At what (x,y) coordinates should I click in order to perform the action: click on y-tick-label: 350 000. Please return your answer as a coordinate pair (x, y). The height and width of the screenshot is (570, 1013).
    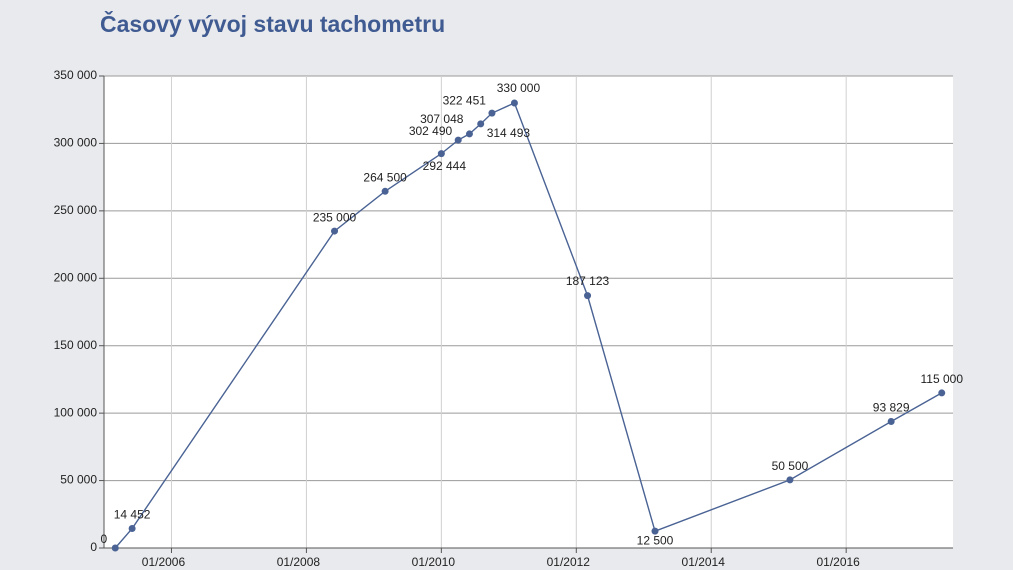
    Looking at the image, I should click on (76, 75).